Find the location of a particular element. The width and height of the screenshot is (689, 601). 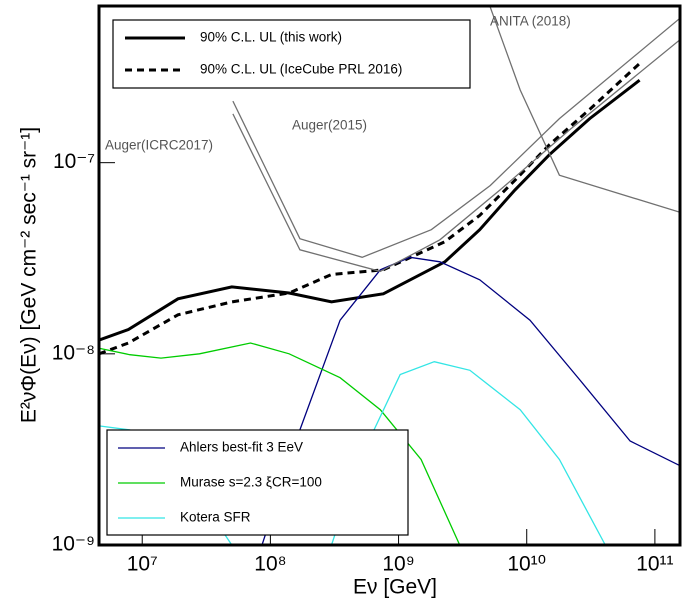

x-tick-label: 10⁹ is located at coordinates (398, 564).